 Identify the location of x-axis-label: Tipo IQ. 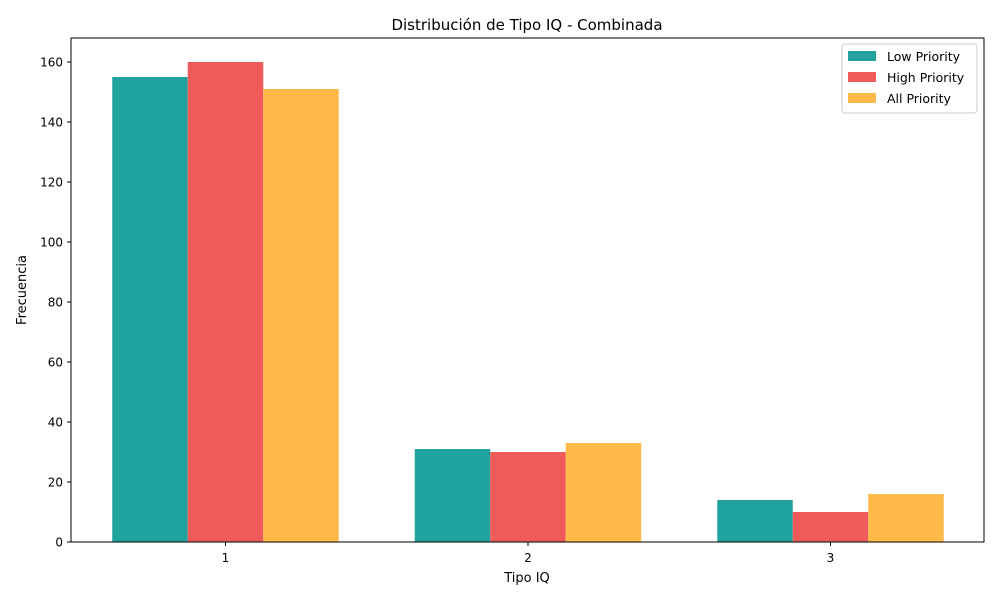
(526, 578).